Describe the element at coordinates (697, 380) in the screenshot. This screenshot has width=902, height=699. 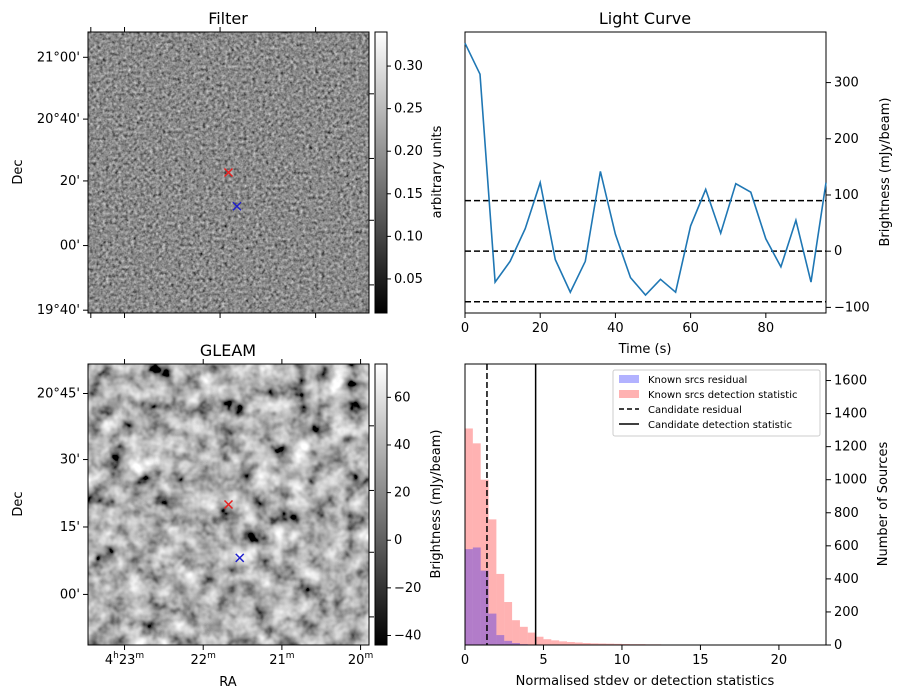
I see `legend-label-residual: Known srcs residual` at that location.